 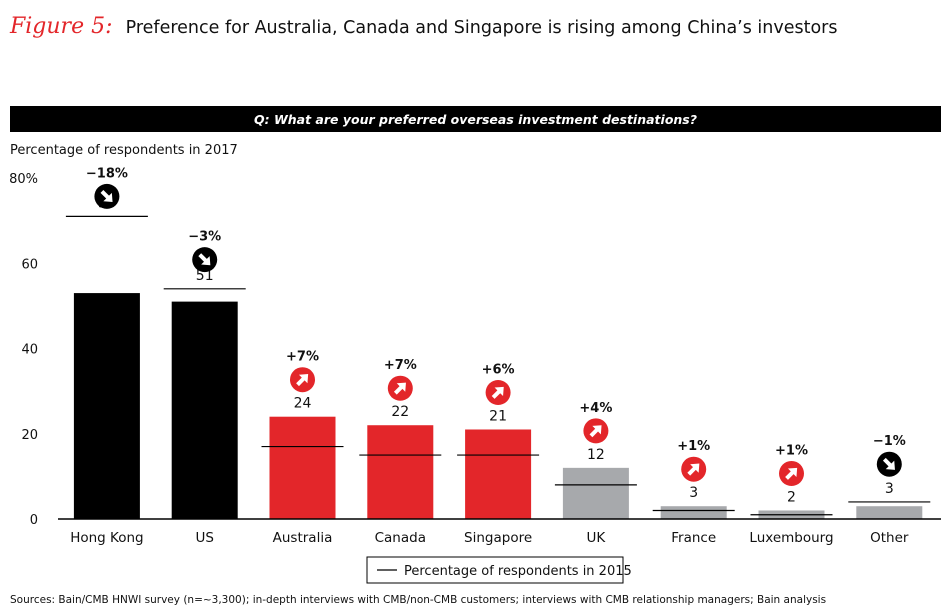 What do you see at coordinates (597, 538) in the screenshot?
I see `x-tick-label: UK` at bounding box center [597, 538].